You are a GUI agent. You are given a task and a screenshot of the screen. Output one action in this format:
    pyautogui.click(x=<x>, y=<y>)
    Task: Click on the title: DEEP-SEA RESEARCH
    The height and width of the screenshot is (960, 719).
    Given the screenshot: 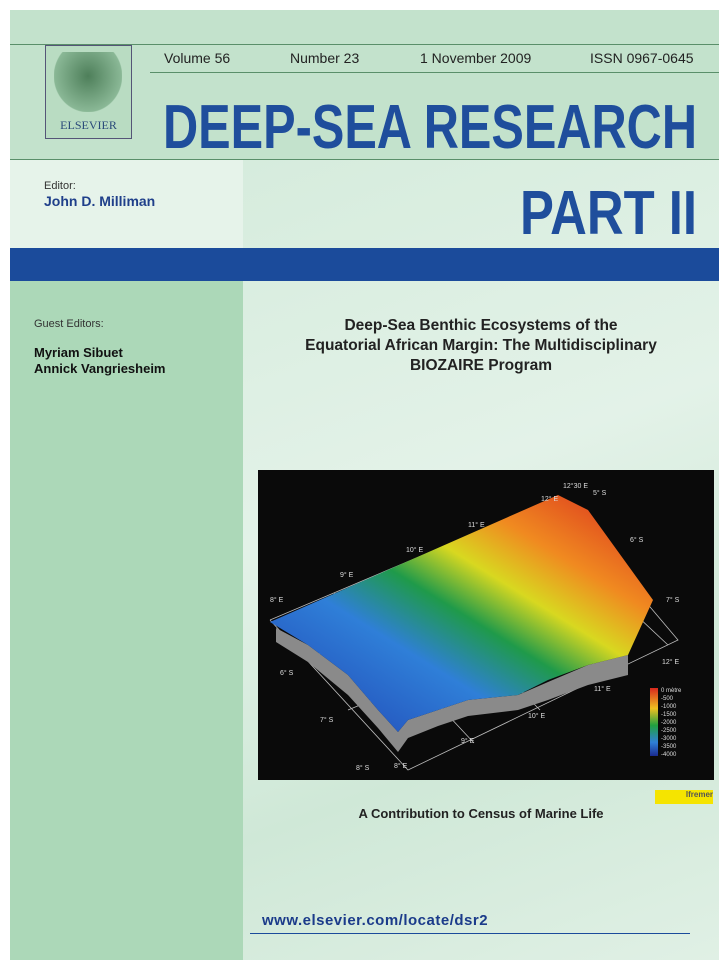 What is the action you would take?
    pyautogui.click(x=430, y=127)
    